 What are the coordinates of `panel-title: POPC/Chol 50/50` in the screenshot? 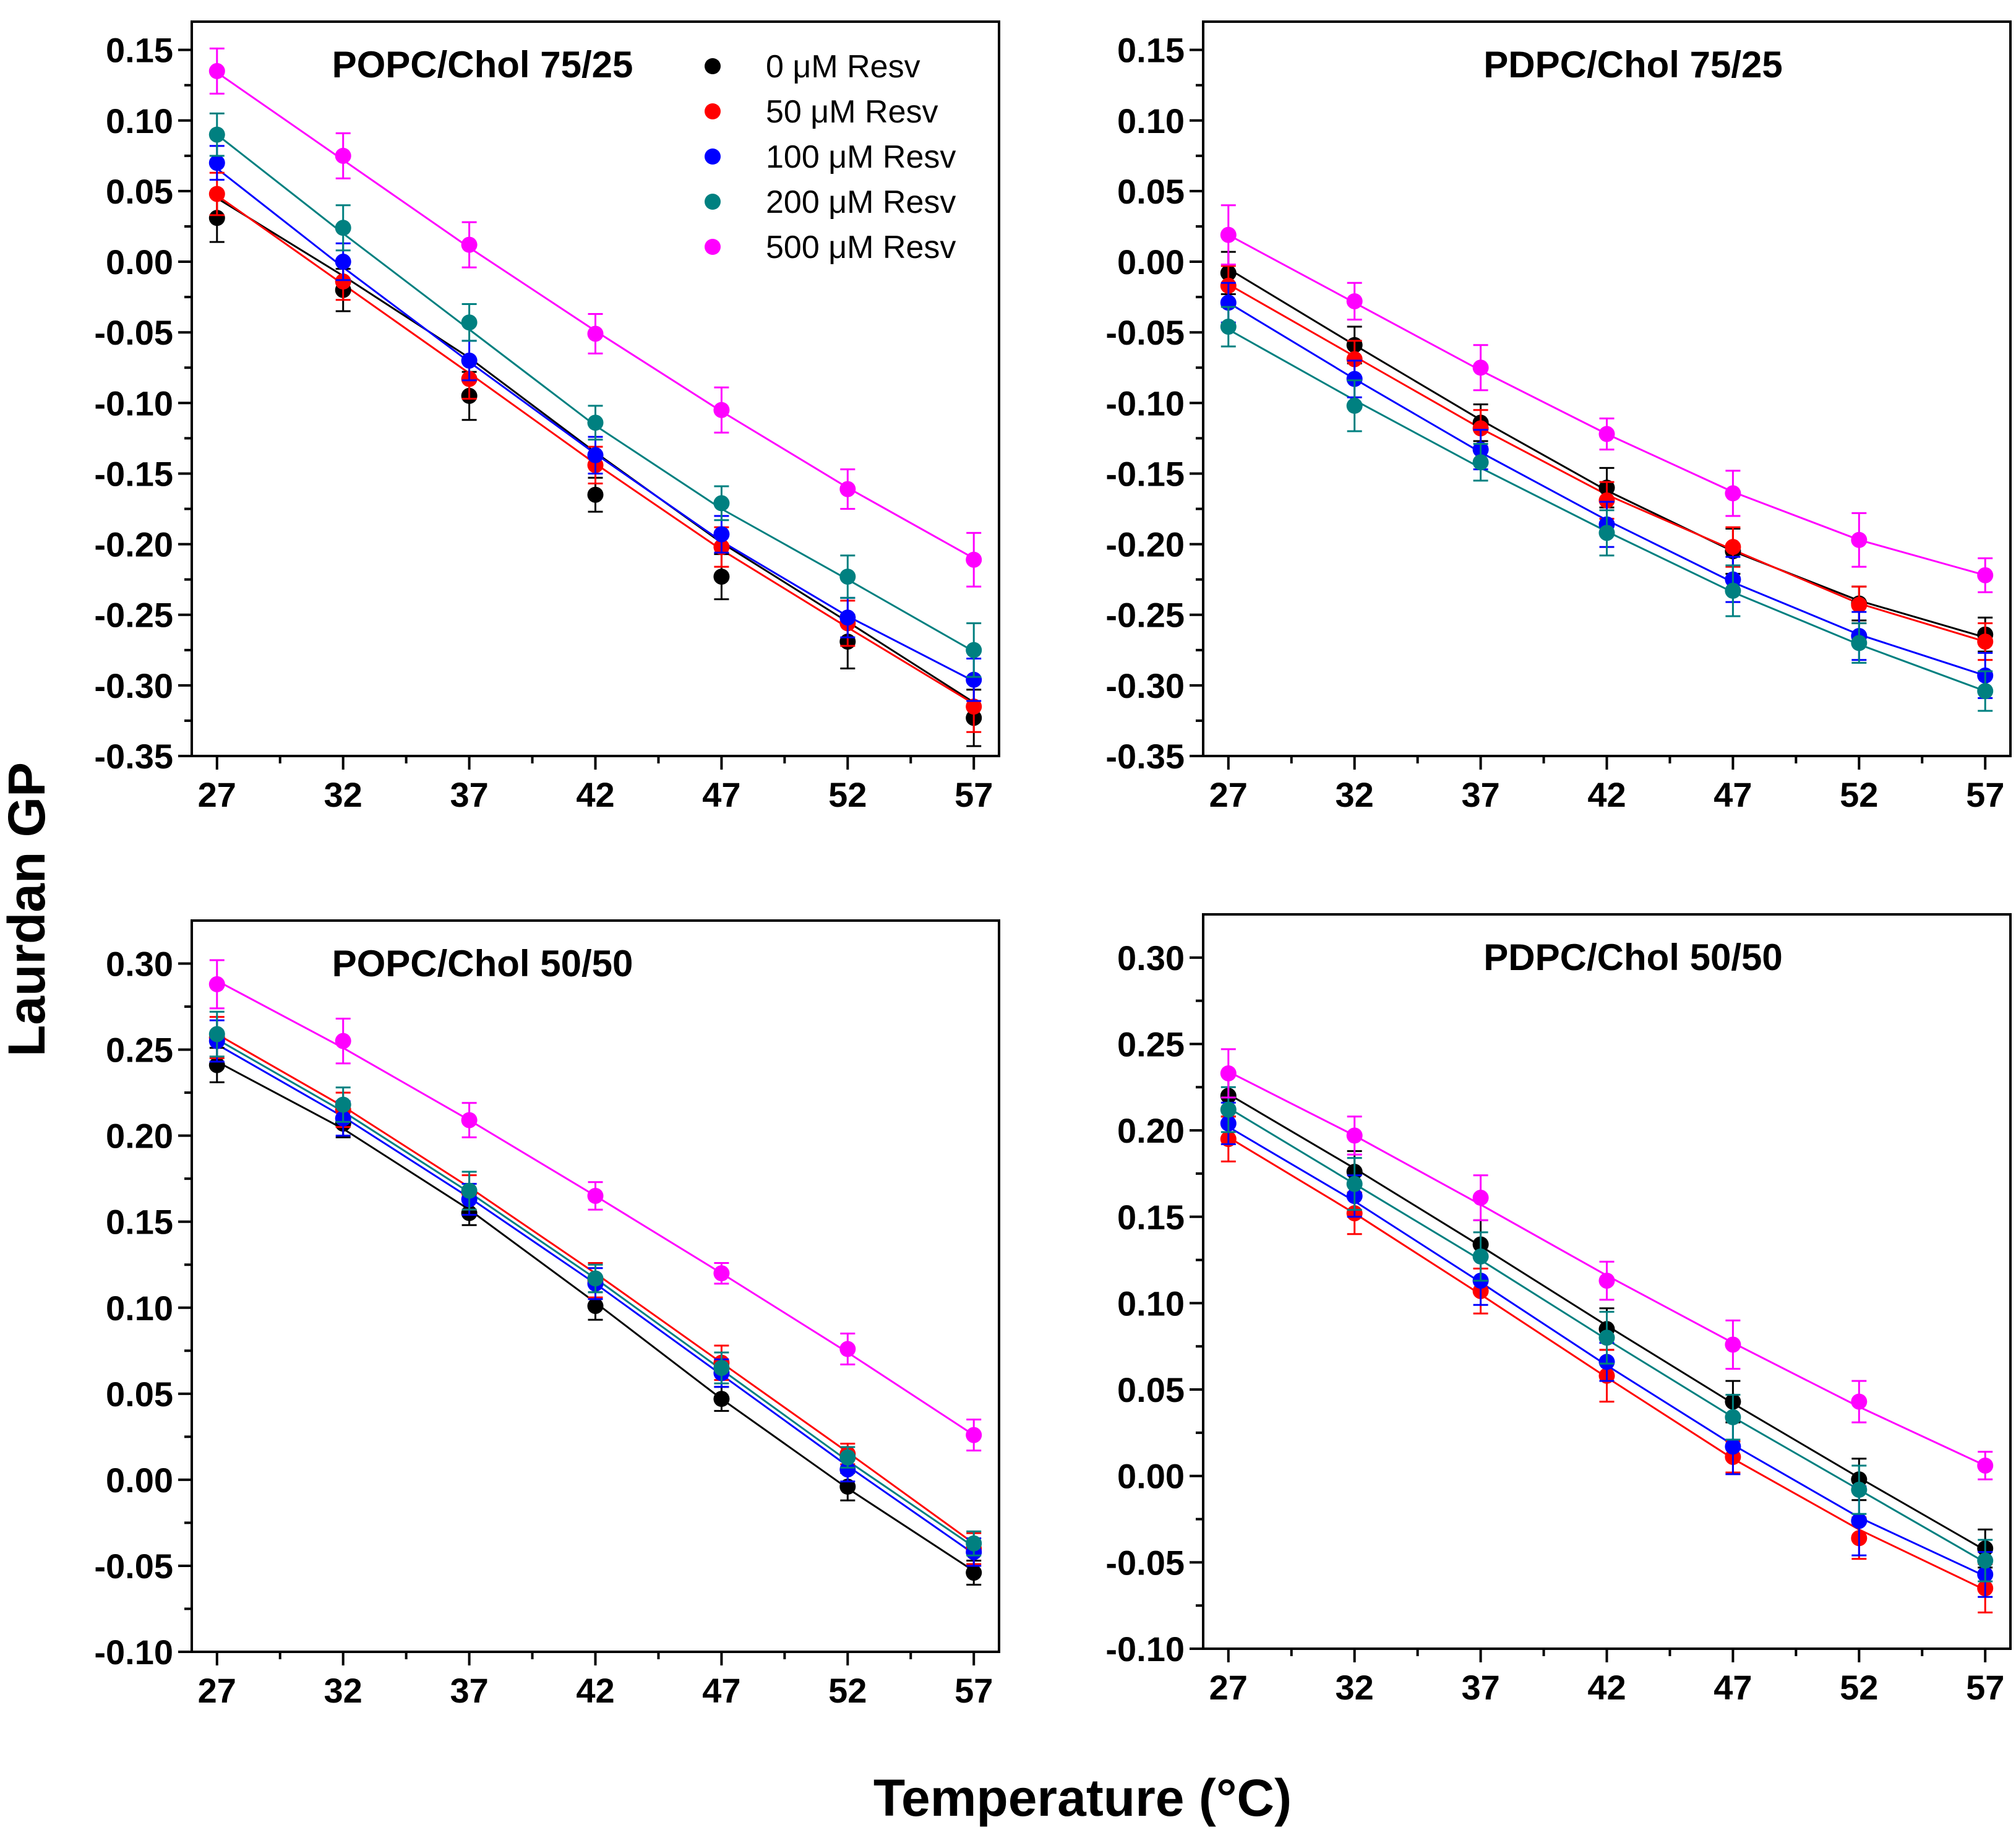 It's located at (482, 963).